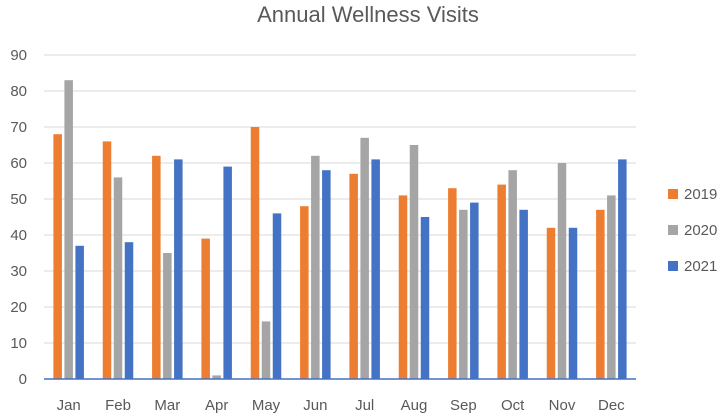 This screenshot has width=724, height=415. What do you see at coordinates (463, 294) in the screenshot?
I see `bar-2020-sep` at bounding box center [463, 294].